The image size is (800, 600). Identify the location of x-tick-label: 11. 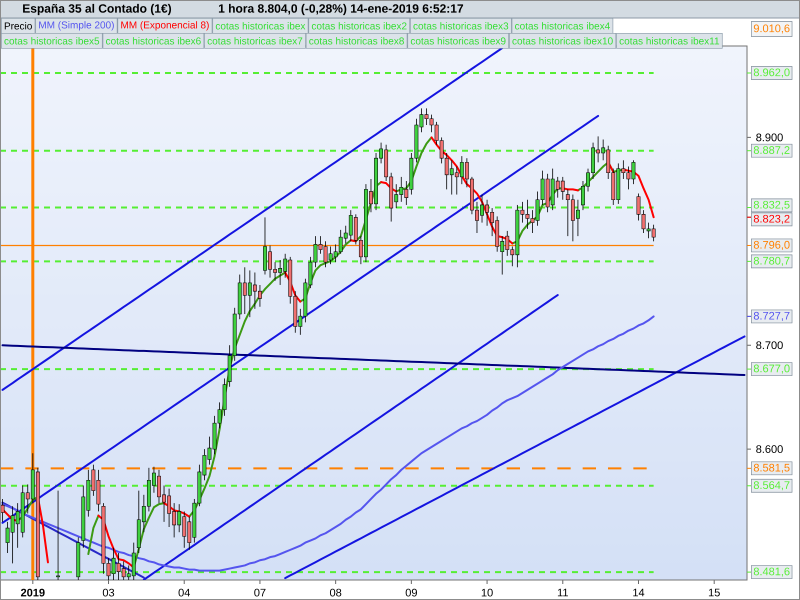
(563, 592).